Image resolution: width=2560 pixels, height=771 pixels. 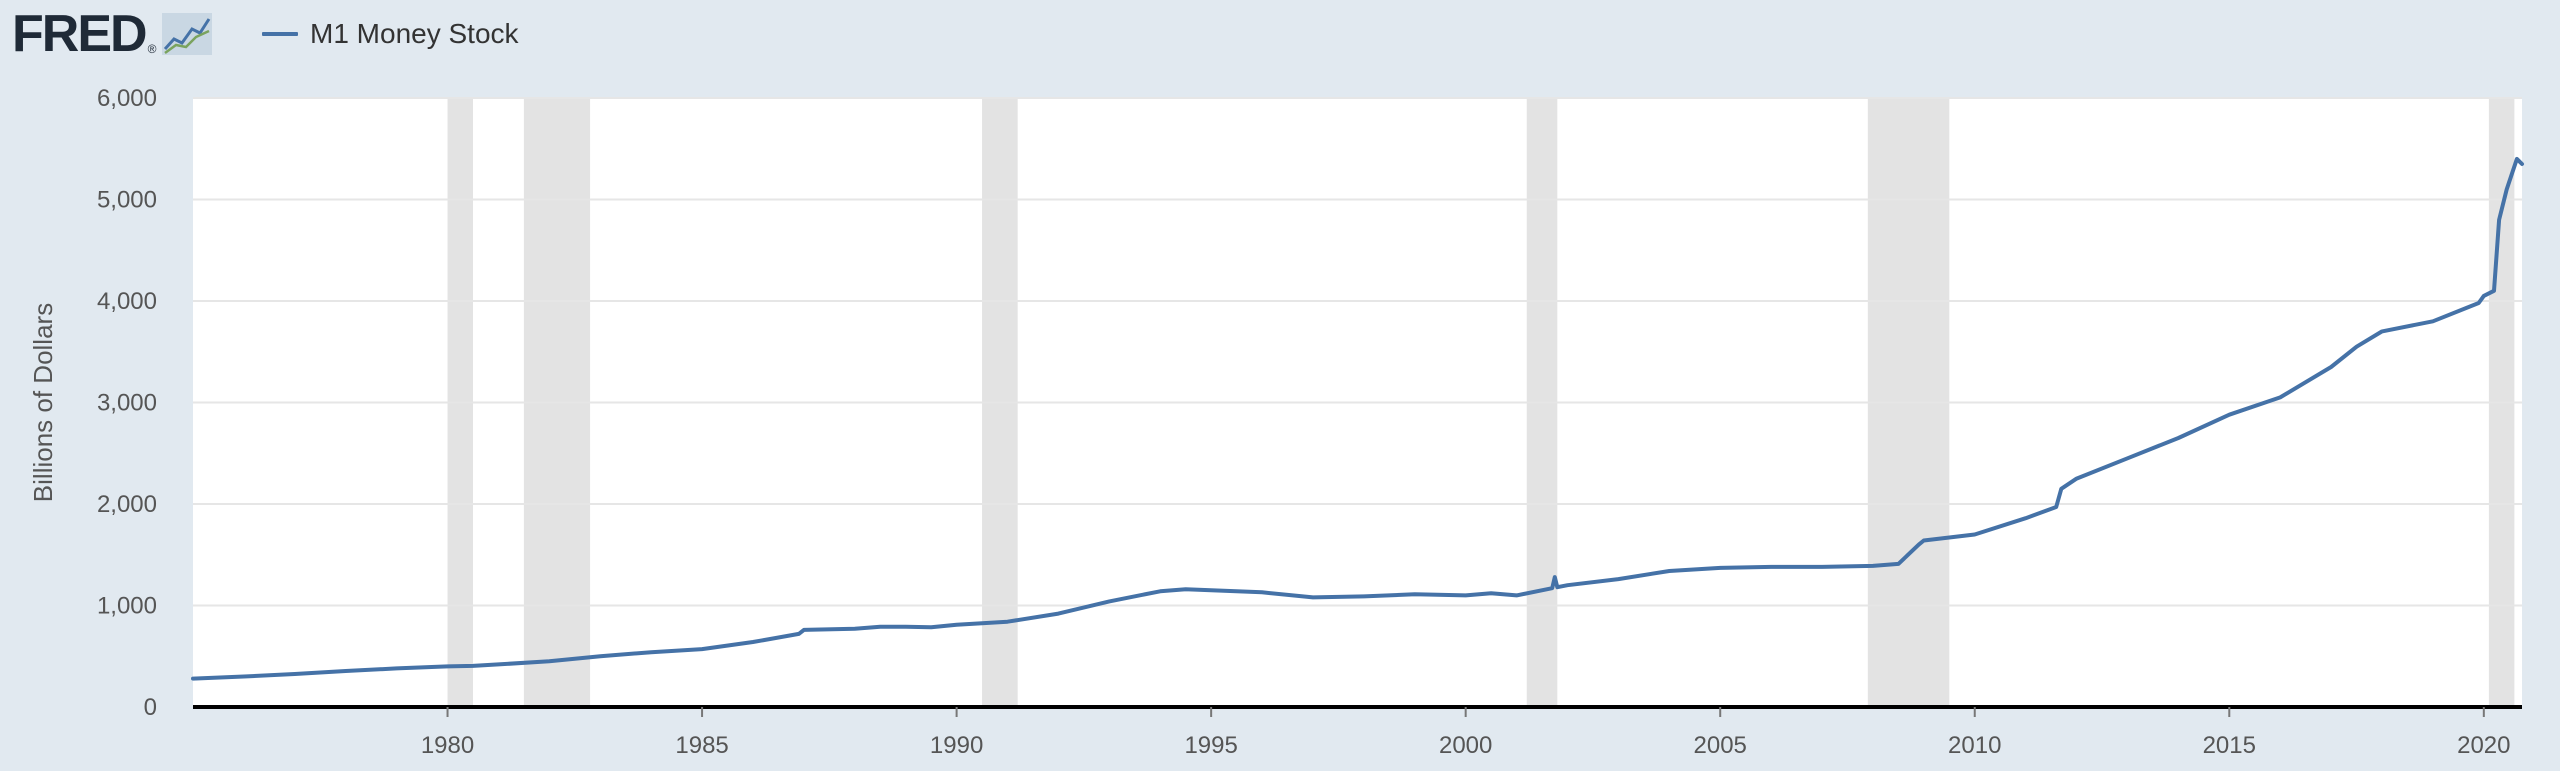 What do you see at coordinates (956, 745) in the screenshot?
I see `x-tick-label: 1990` at bounding box center [956, 745].